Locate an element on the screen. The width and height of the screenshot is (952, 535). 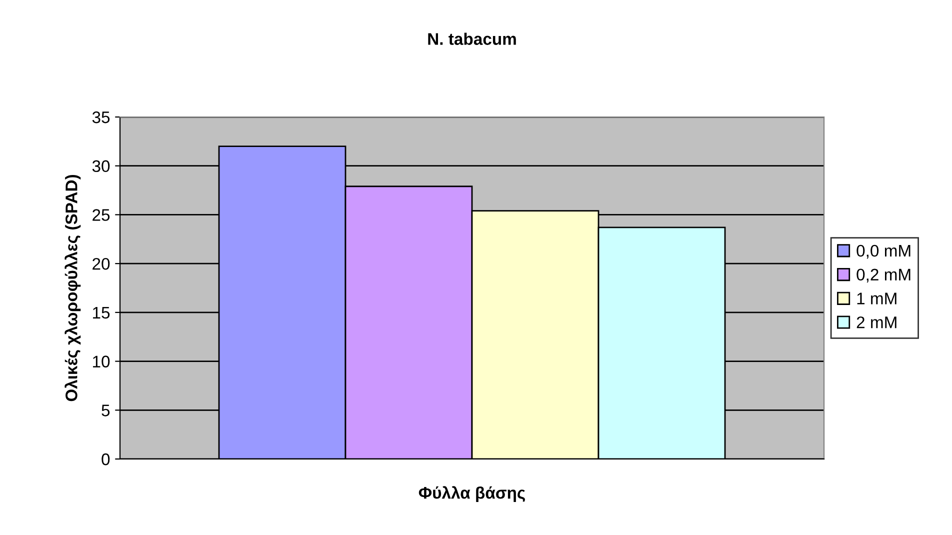
y-tick-label: 25 is located at coordinates (101, 215).